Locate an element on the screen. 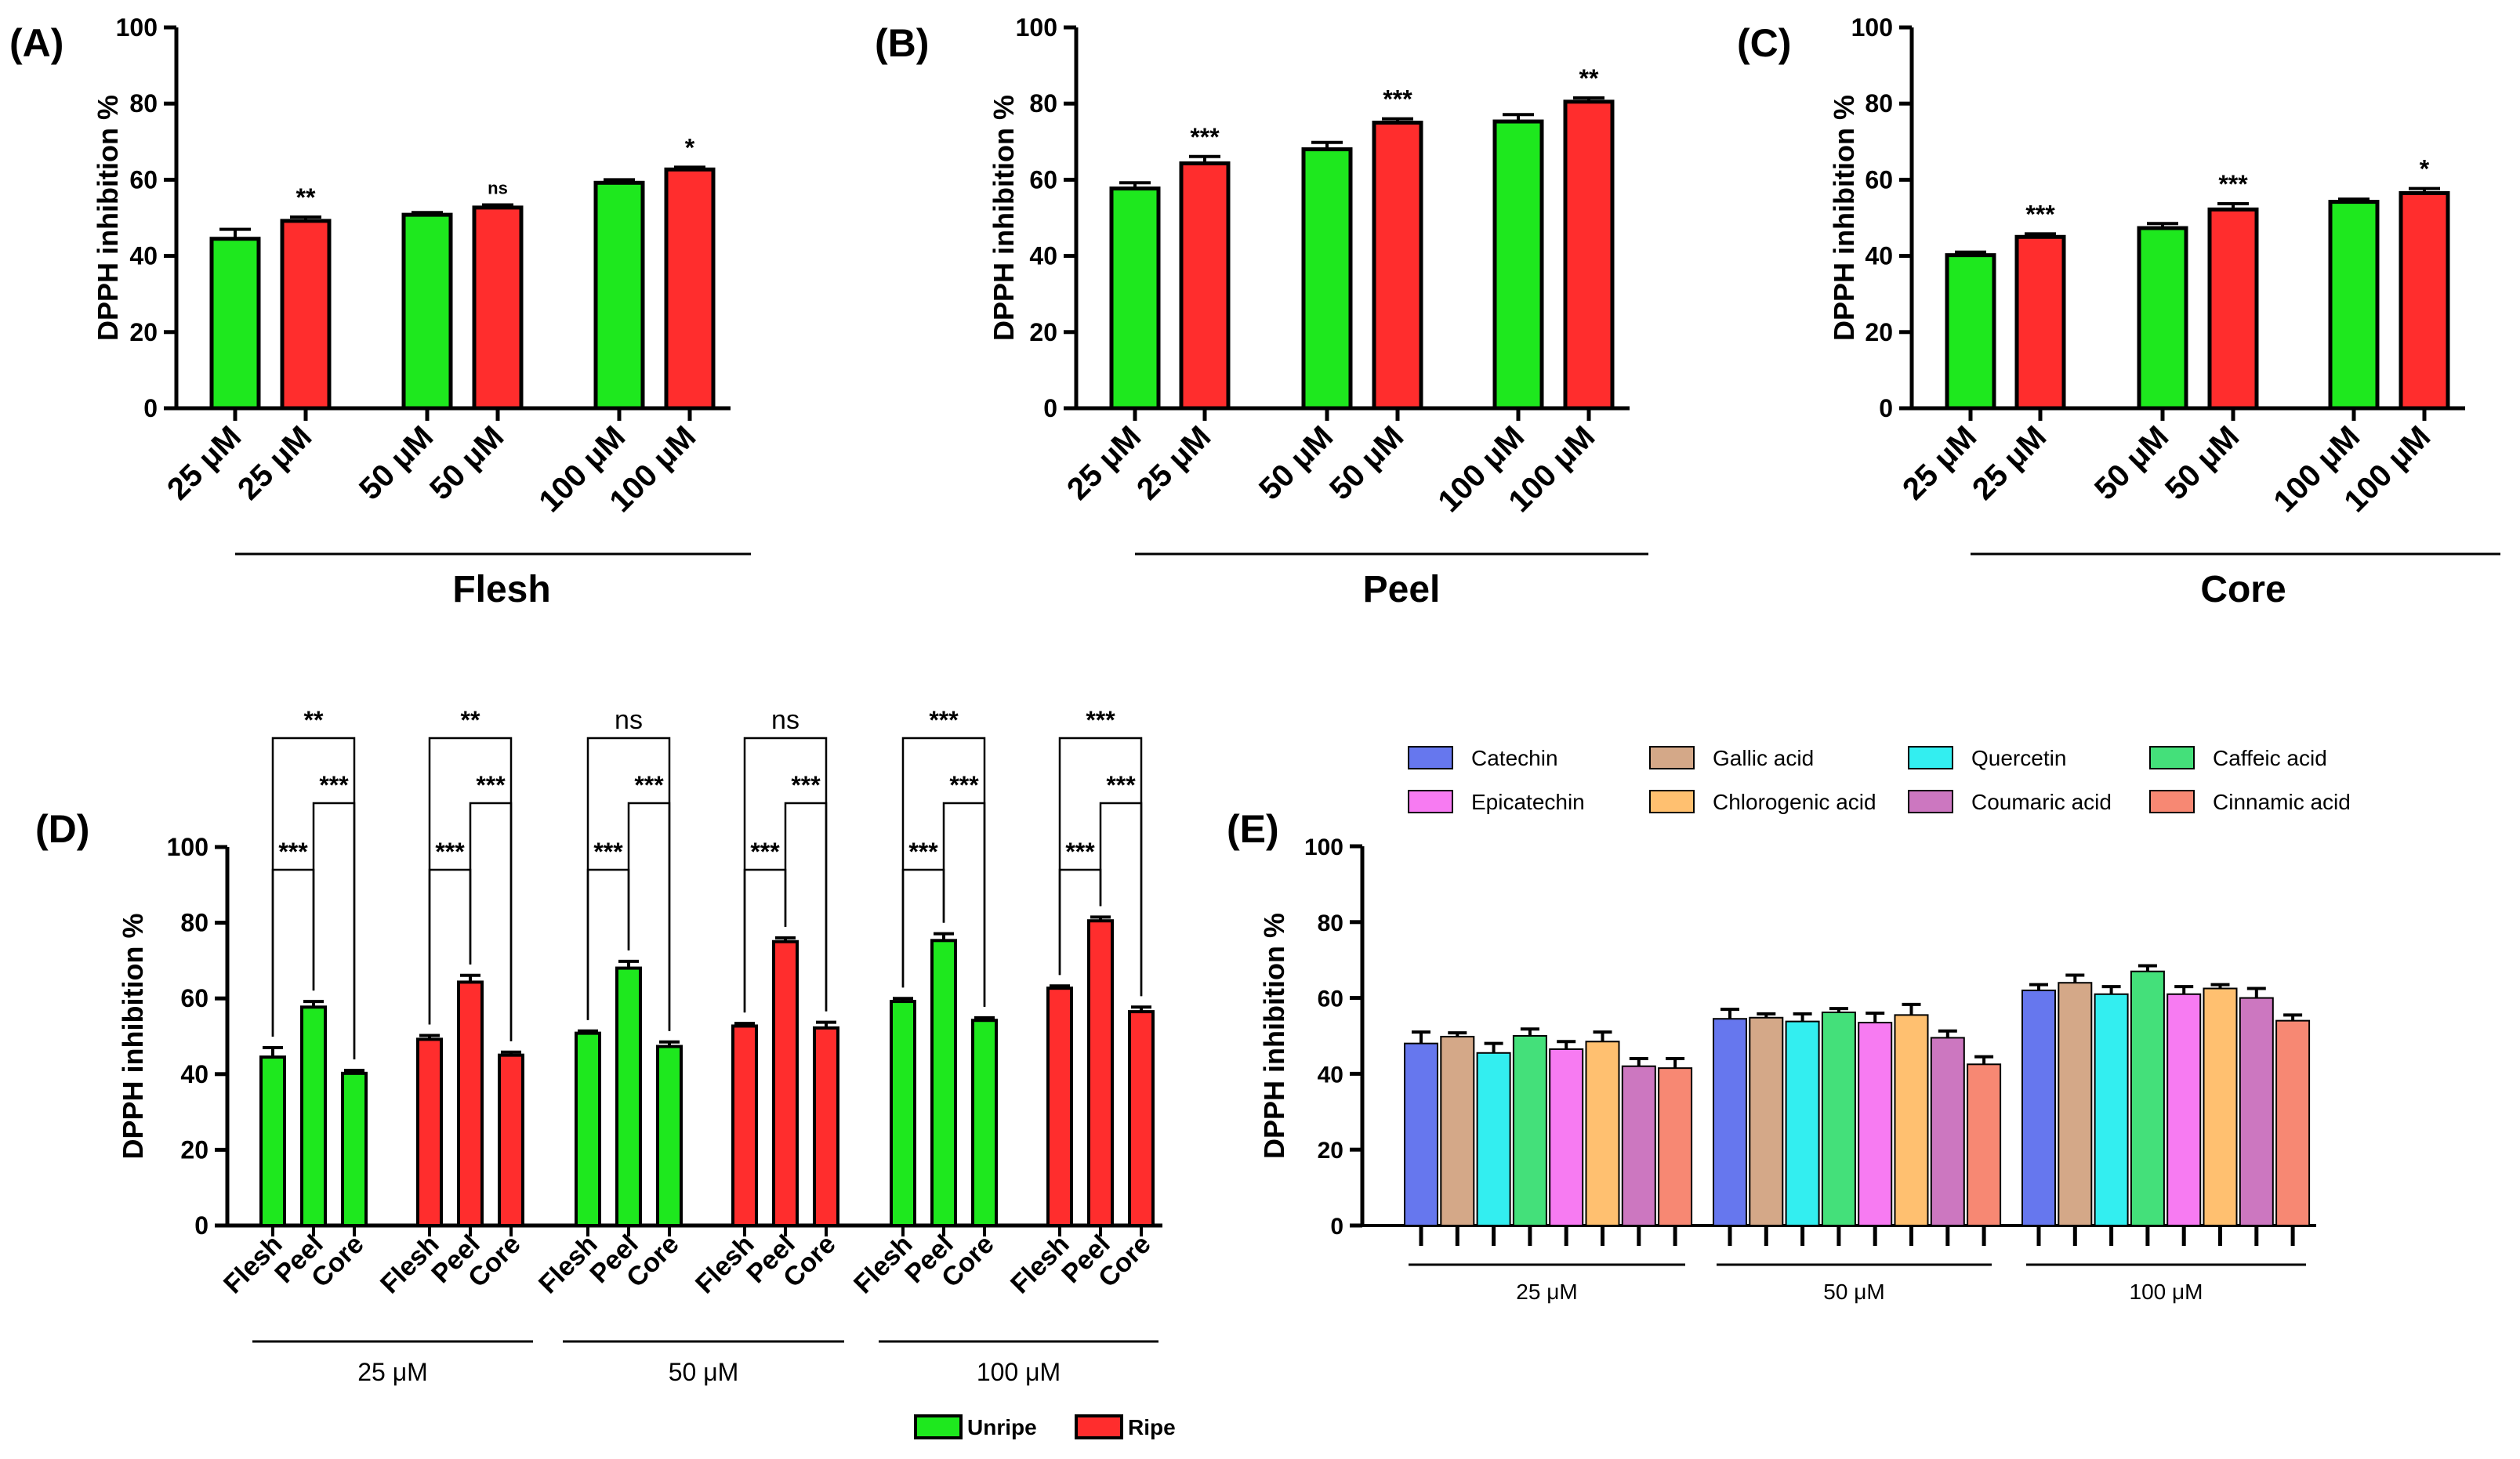 The image size is (2520, 1459). panel-a-significance: * is located at coordinates (690, 147).